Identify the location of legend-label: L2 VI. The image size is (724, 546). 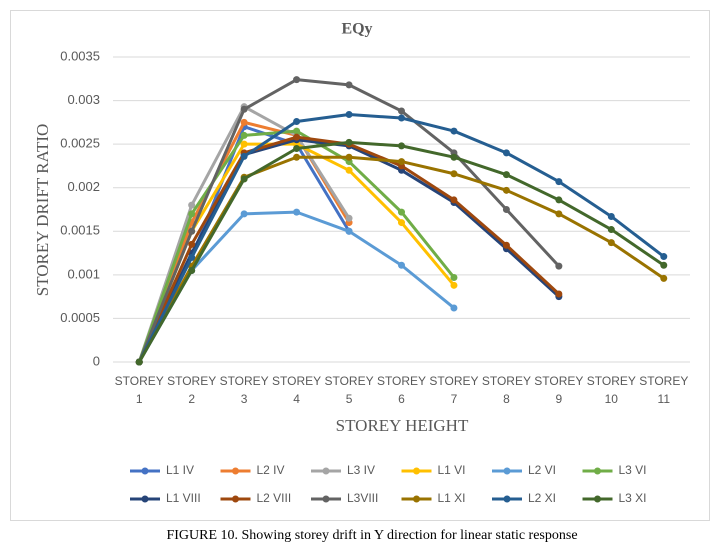
(542, 470).